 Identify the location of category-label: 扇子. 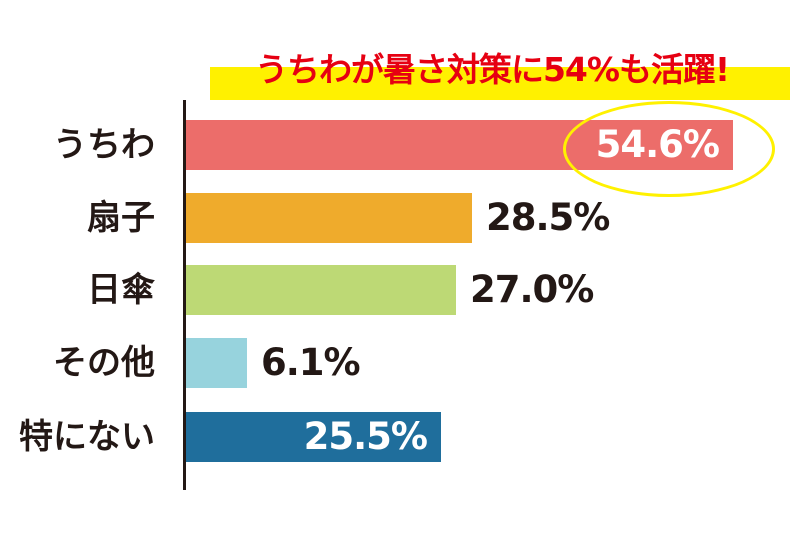
(121, 218).